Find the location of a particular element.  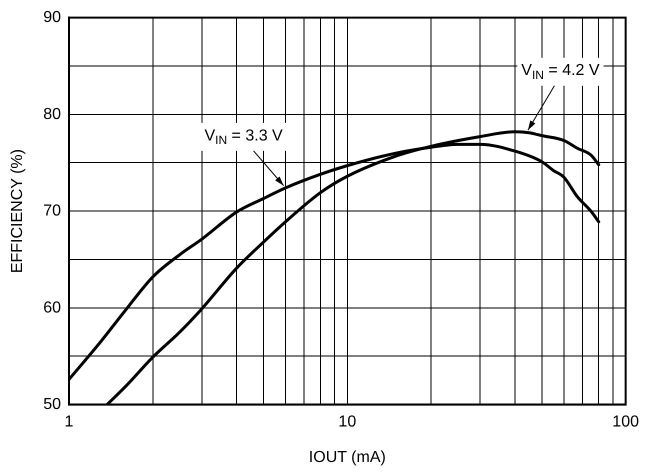

x-tick-label: 10 is located at coordinates (347, 422).